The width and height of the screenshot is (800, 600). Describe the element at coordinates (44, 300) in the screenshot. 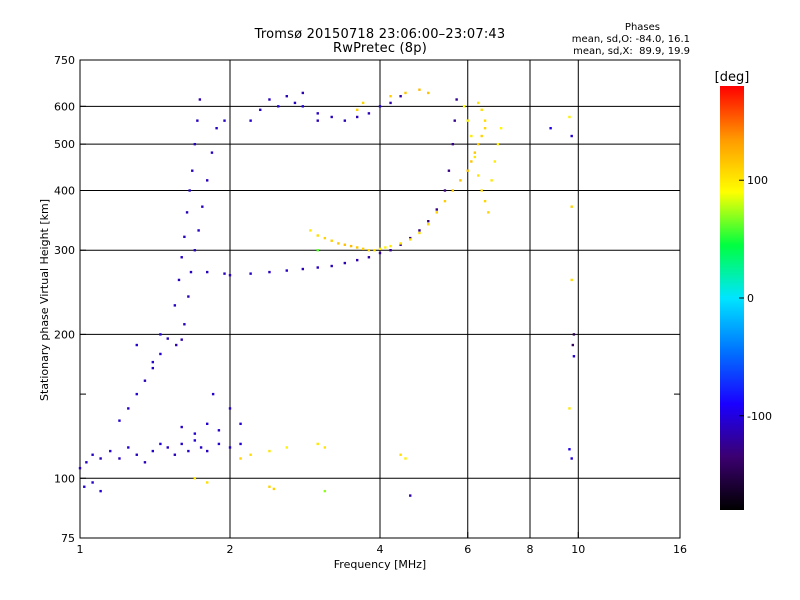

I see `y-axis-label: Stationary phase Virtual Height [km]` at that location.